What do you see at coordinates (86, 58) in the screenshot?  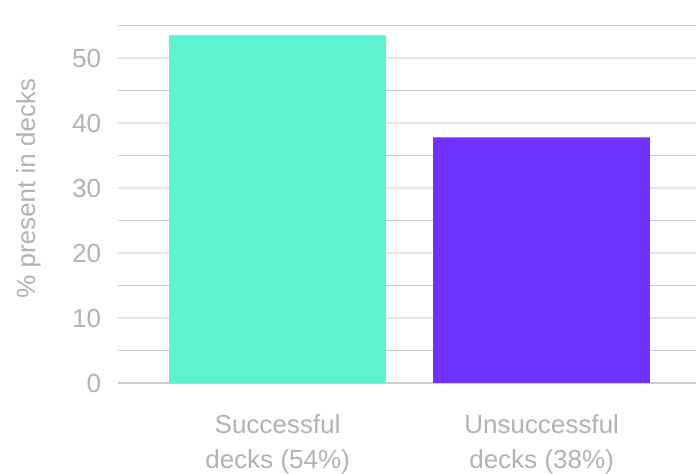 I see `y-tick-label: 50` at bounding box center [86, 58].